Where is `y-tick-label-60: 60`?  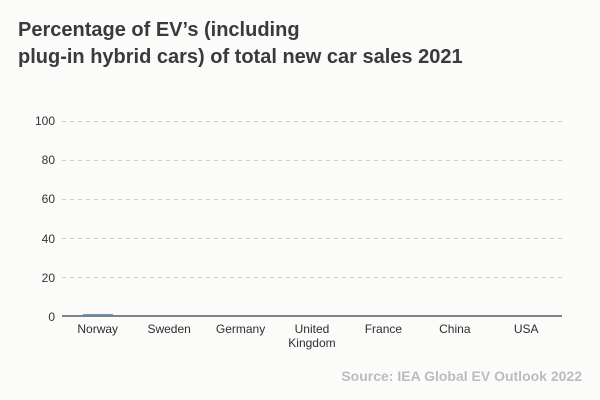
y-tick-label-60: 60 is located at coordinates (48, 199).